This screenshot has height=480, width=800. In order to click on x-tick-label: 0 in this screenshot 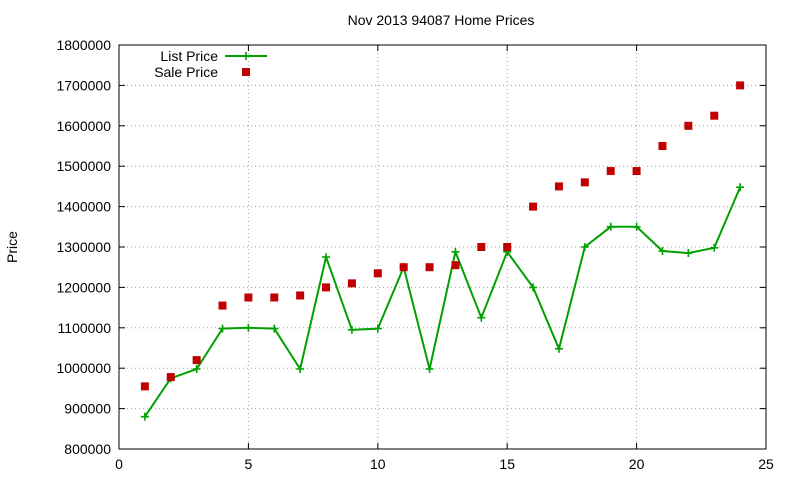, I will do `click(119, 464)`.